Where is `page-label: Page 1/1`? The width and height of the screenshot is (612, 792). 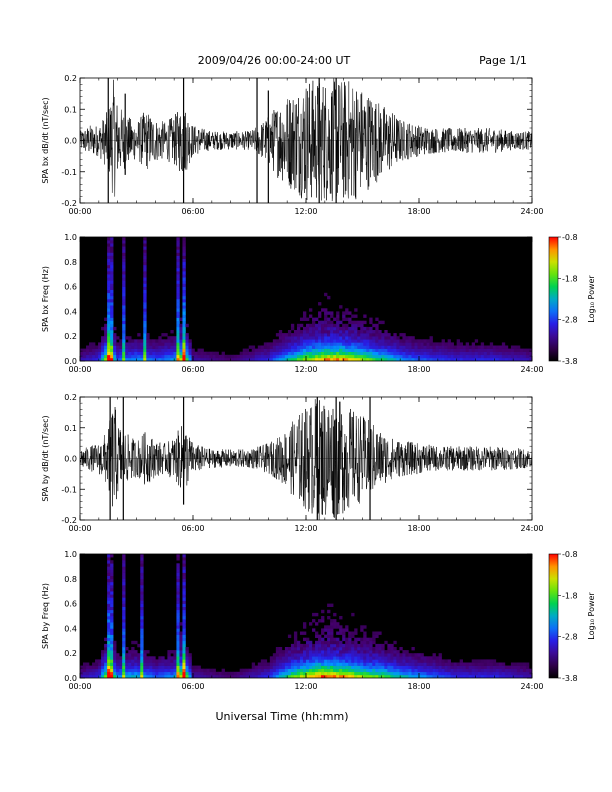
page-label: Page 1/1 is located at coordinates (503, 60).